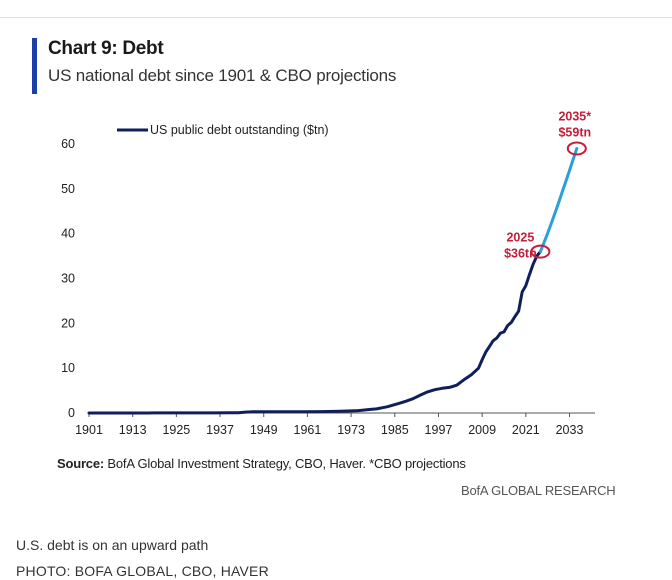  What do you see at coordinates (81, 463) in the screenshot?
I see `source-label: Source:` at bounding box center [81, 463].